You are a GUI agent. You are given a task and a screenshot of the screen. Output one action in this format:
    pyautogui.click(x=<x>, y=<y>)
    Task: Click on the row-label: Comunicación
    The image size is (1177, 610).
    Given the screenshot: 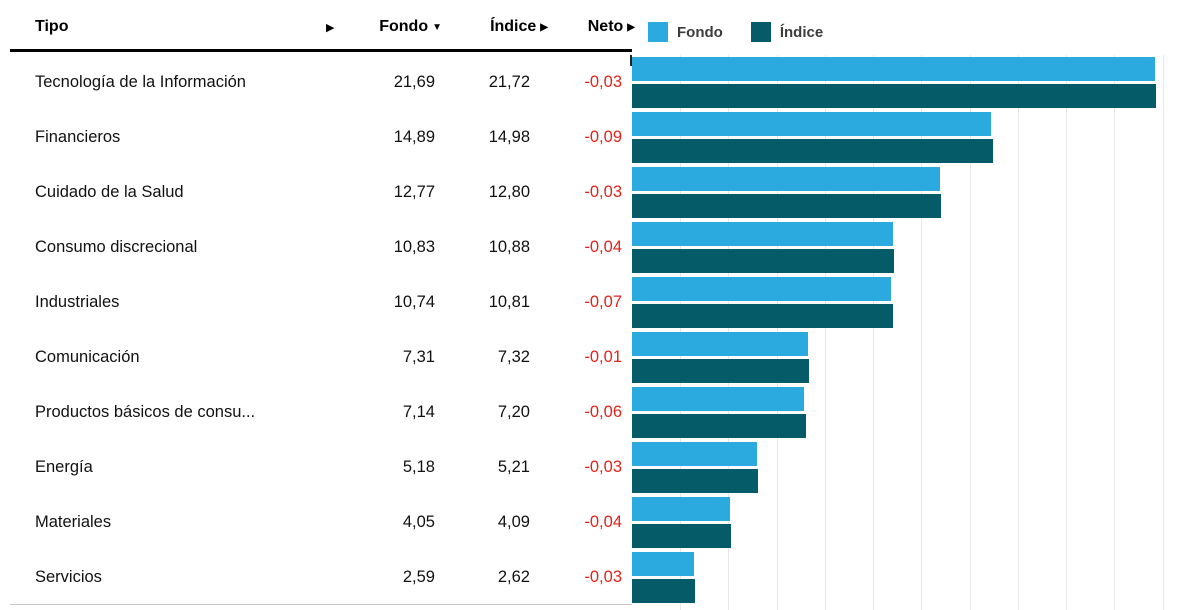 What is the action you would take?
    pyautogui.click(x=87, y=357)
    